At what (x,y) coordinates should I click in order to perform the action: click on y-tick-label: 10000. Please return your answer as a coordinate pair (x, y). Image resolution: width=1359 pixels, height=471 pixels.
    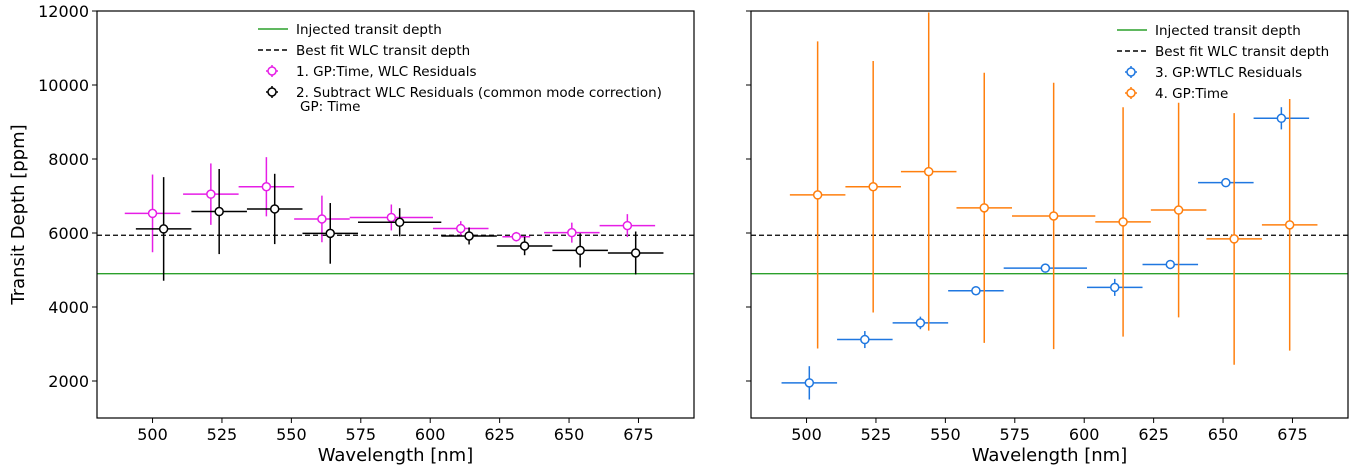
    Looking at the image, I should click on (63, 85).